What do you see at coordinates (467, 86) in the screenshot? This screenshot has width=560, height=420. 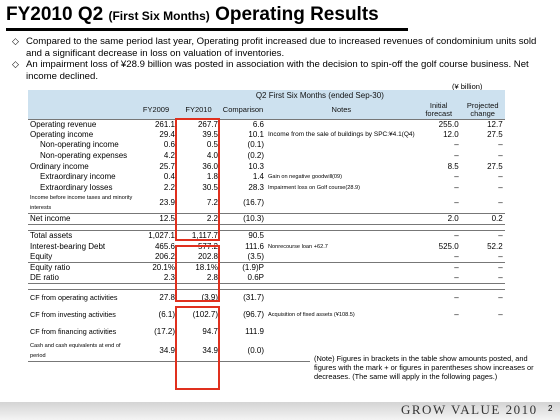 I see `unit-label: (¥ billion)` at bounding box center [467, 86].